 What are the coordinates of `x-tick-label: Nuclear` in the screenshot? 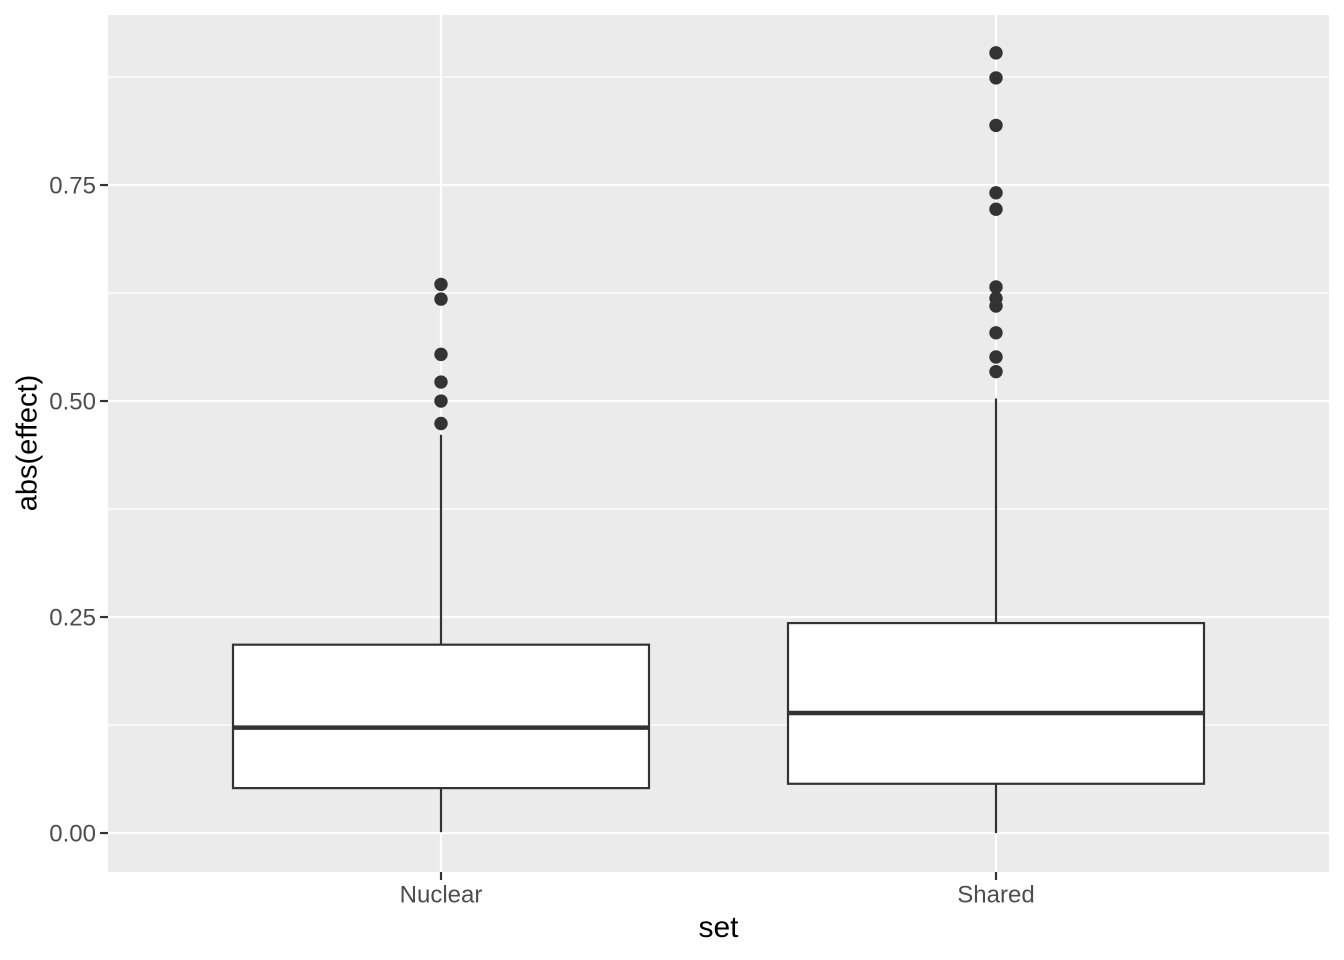 It's located at (441, 895).